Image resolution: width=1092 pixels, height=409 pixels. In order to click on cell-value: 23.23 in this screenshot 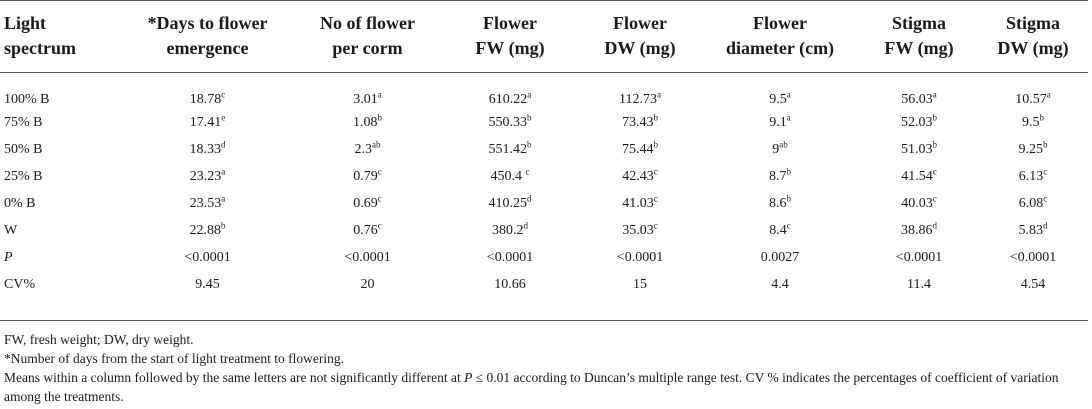, I will do `click(205, 176)`.